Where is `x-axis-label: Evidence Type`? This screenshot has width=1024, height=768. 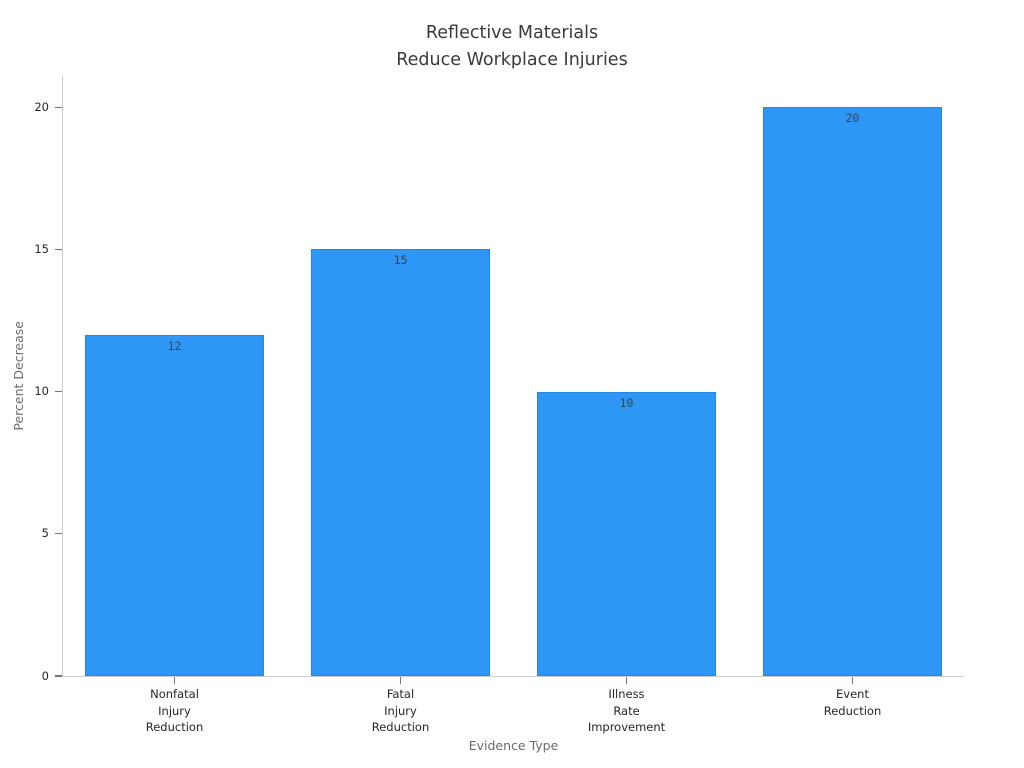 x-axis-label: Evidence Type is located at coordinates (513, 745).